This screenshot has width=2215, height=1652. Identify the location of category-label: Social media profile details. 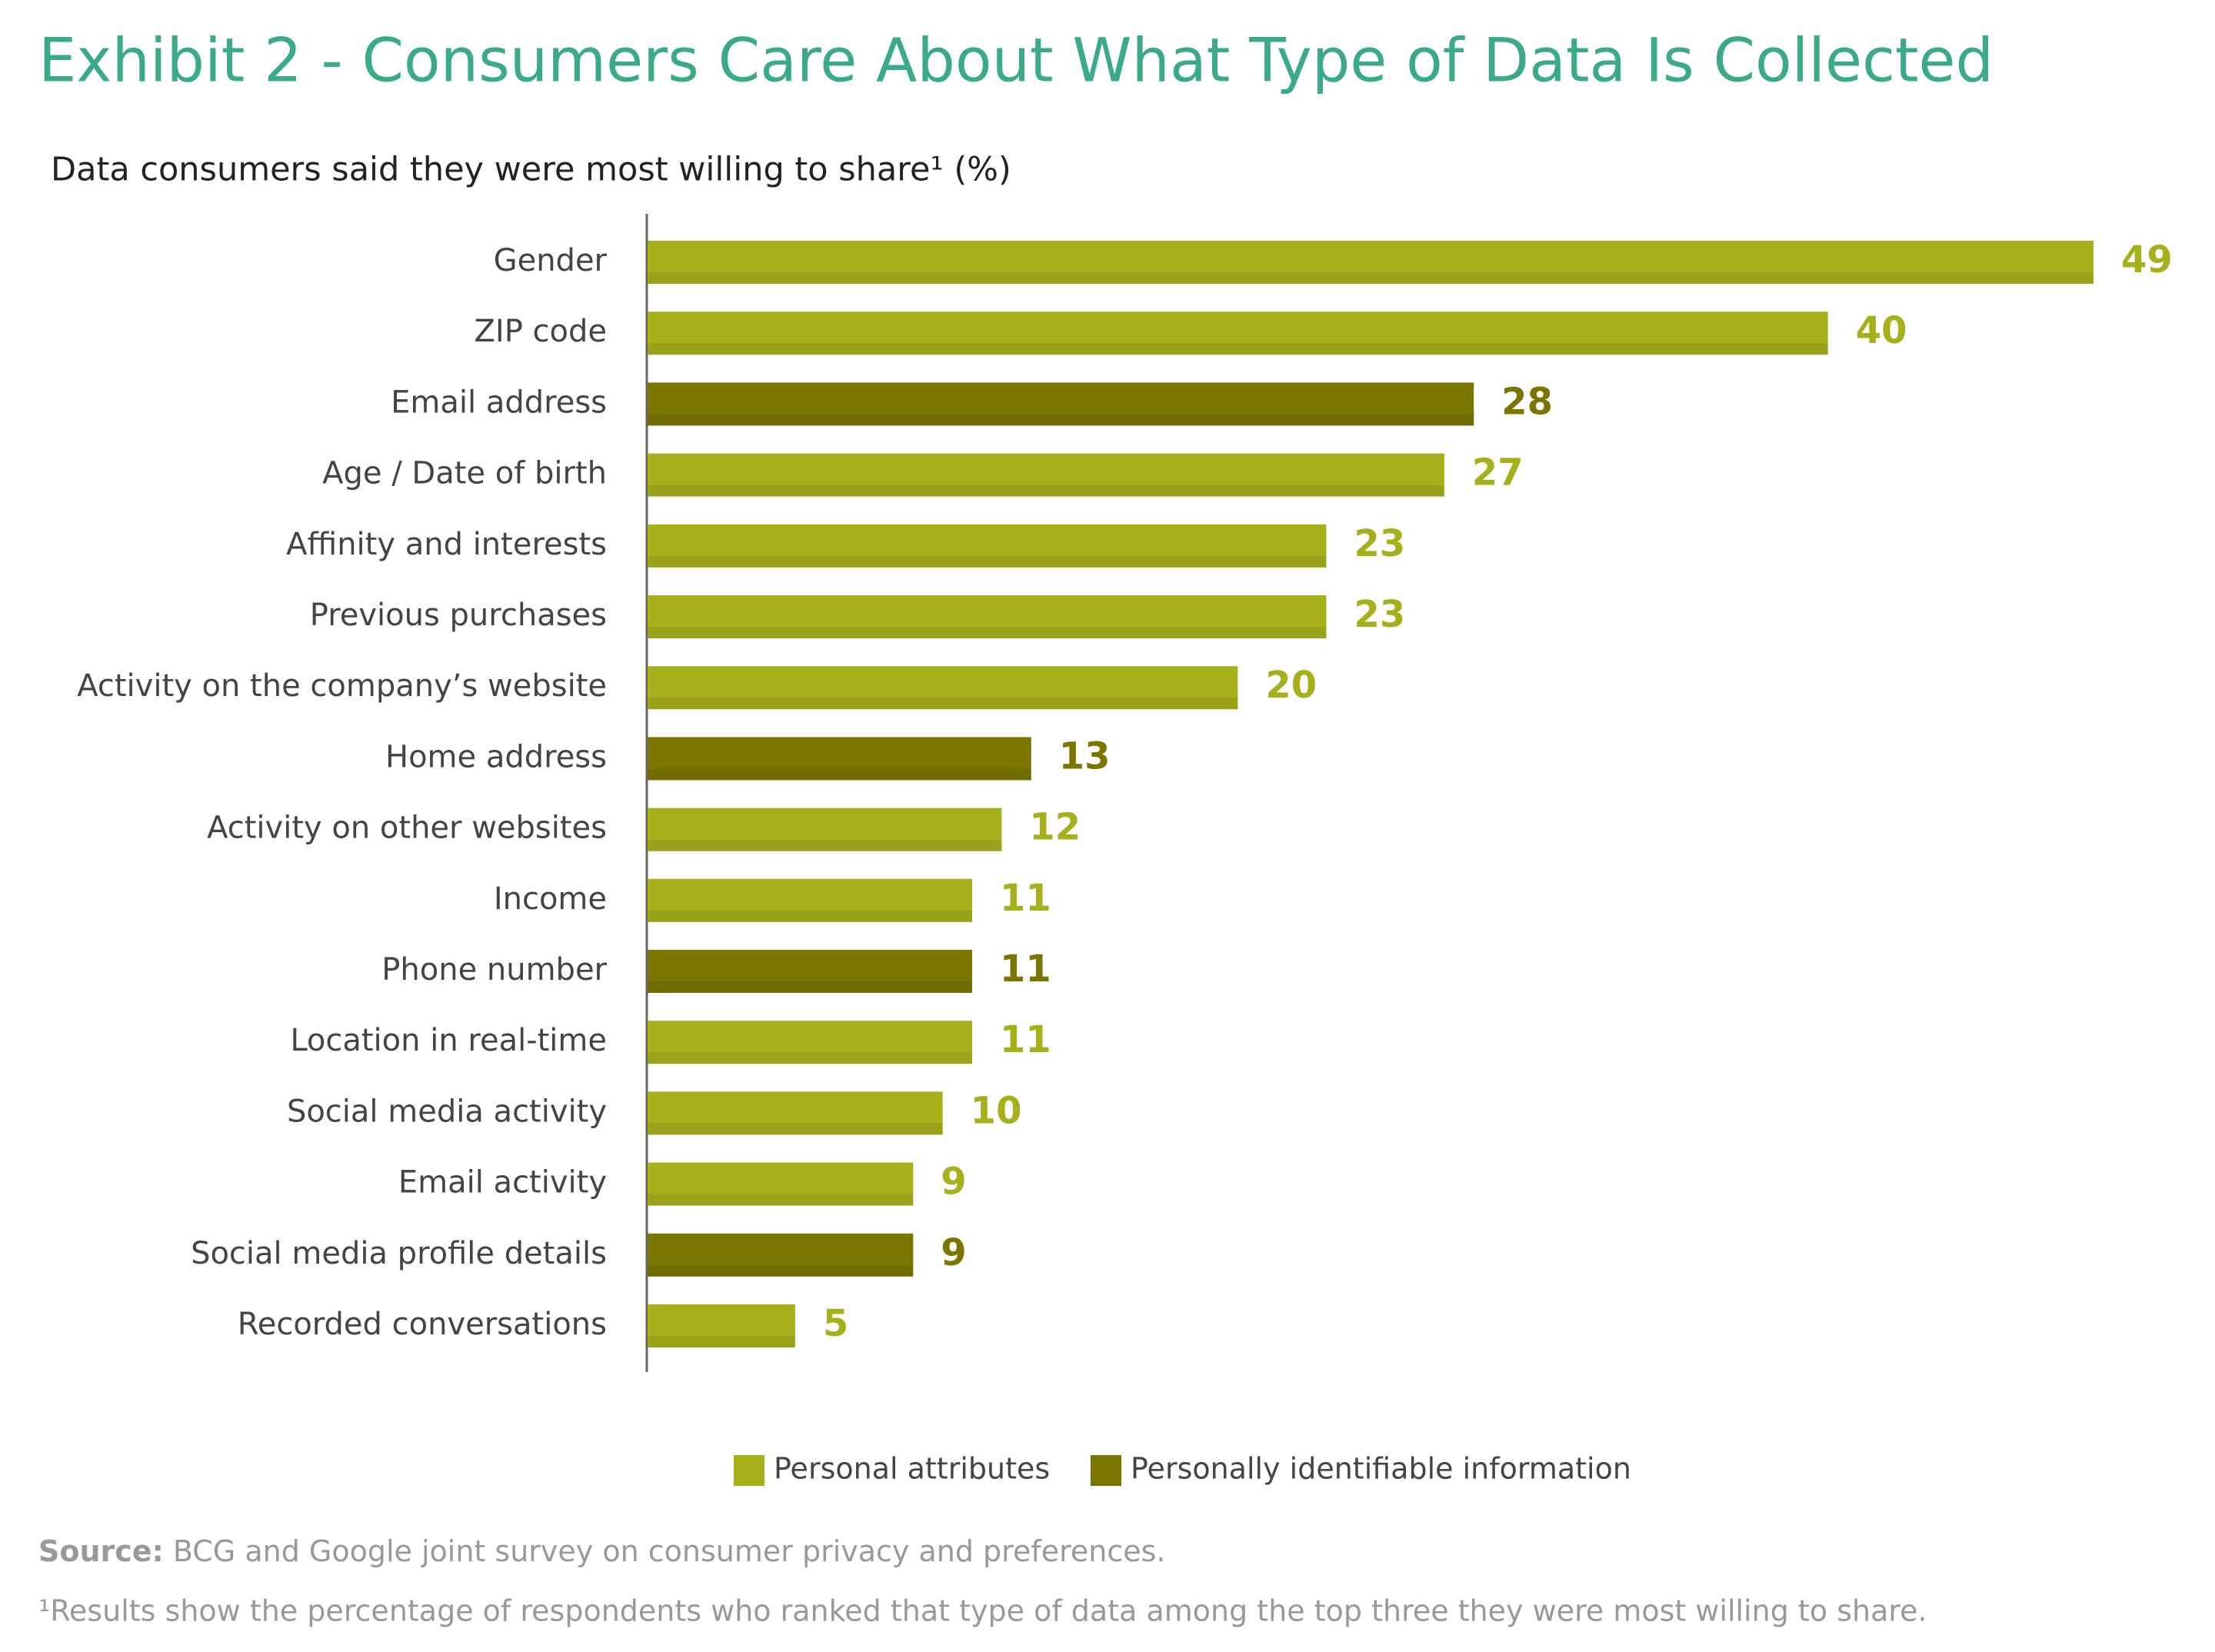
(399, 1253).